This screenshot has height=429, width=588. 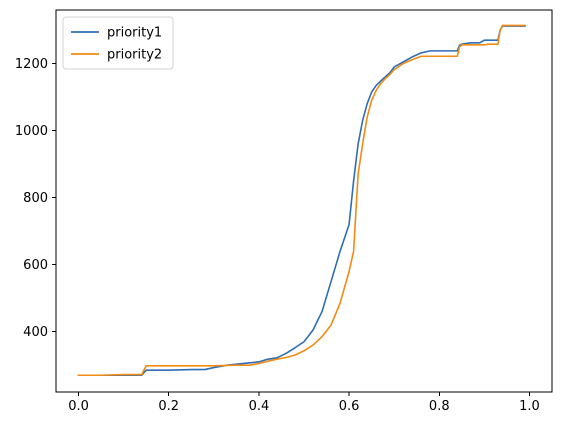 I want to click on legend-label-priority1: priority1, so click(x=134, y=33).